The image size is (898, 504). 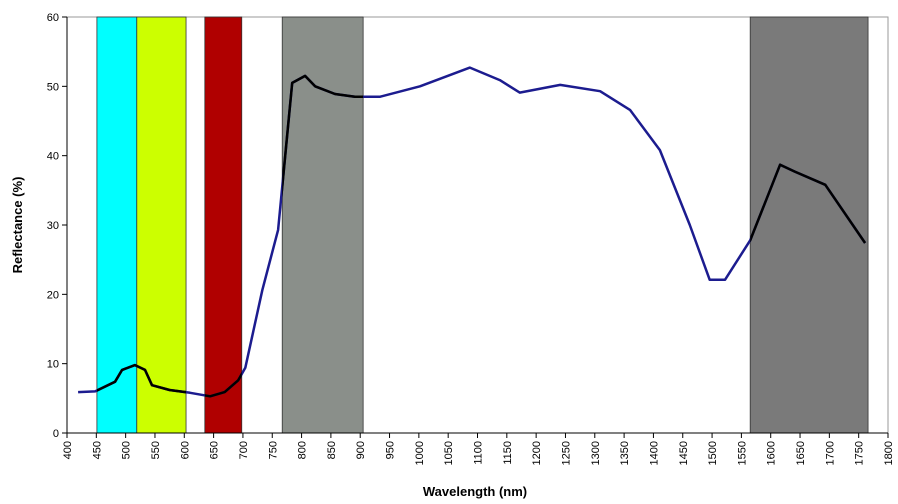 What do you see at coordinates (53, 295) in the screenshot?
I see `y-tick-label: 20` at bounding box center [53, 295].